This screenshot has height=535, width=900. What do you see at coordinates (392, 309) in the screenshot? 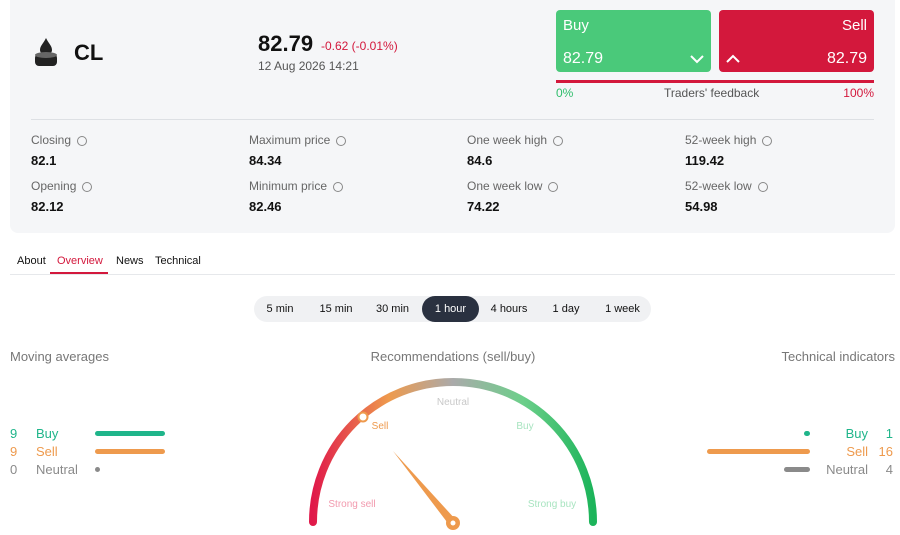
I see `timeframe-button: 30 min` at bounding box center [392, 309].